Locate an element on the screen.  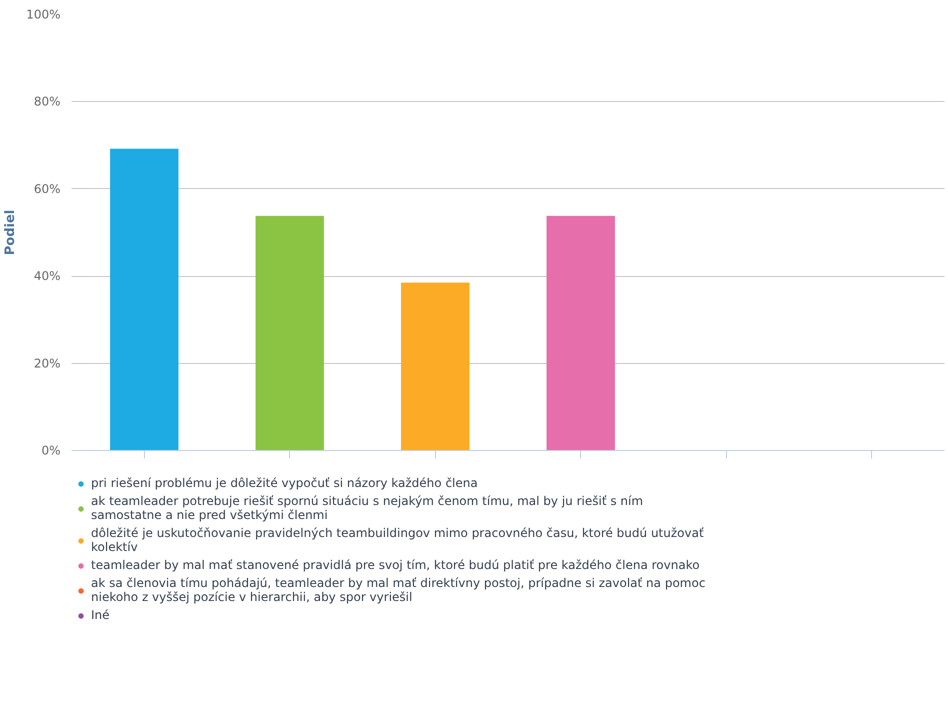
legend-label: ak sa členovia tímu pohádajú, teamleader by mal mať direktívny postoj, prípadne si zavolať na pomoc niekoho z vyššej pozície v hierarchii, aby spor vyriešil is located at coordinates (398, 590).